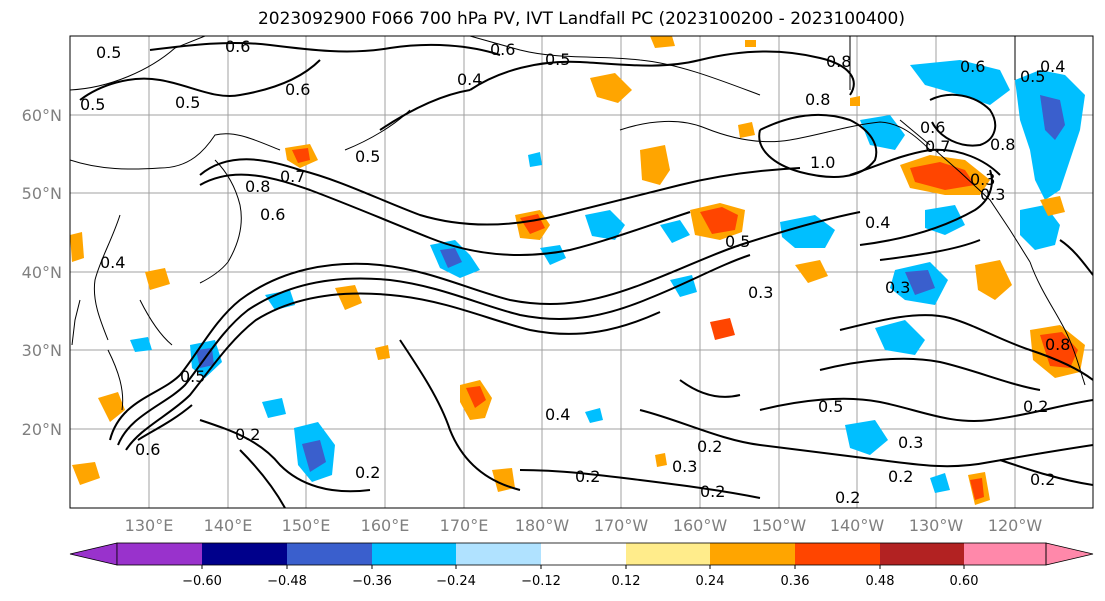 This screenshot has width=1105, height=601. What do you see at coordinates (456, 581) in the screenshot?
I see `colorbar-tick-label: −0.24` at bounding box center [456, 581].